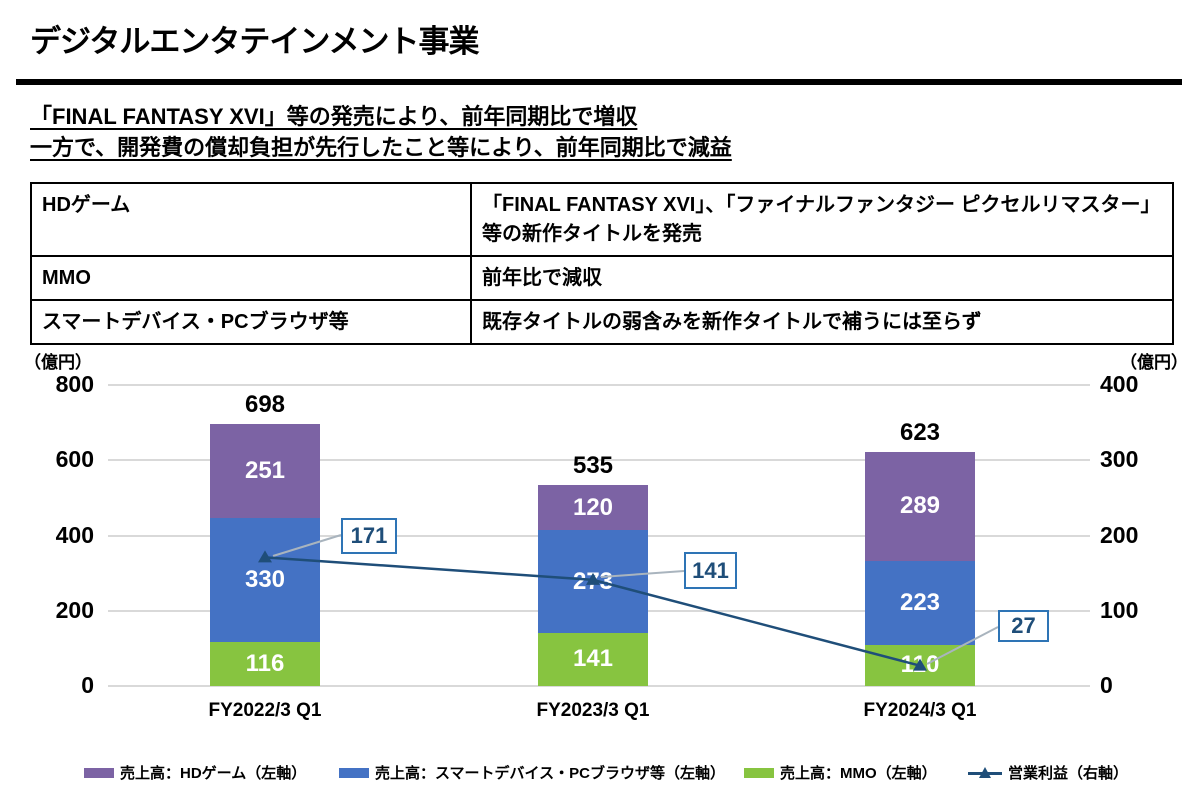 Image resolution: width=1202 pixels, height=811 pixels. I want to click on x-axis-category-label: FY2023/3 Q1, so click(593, 710).